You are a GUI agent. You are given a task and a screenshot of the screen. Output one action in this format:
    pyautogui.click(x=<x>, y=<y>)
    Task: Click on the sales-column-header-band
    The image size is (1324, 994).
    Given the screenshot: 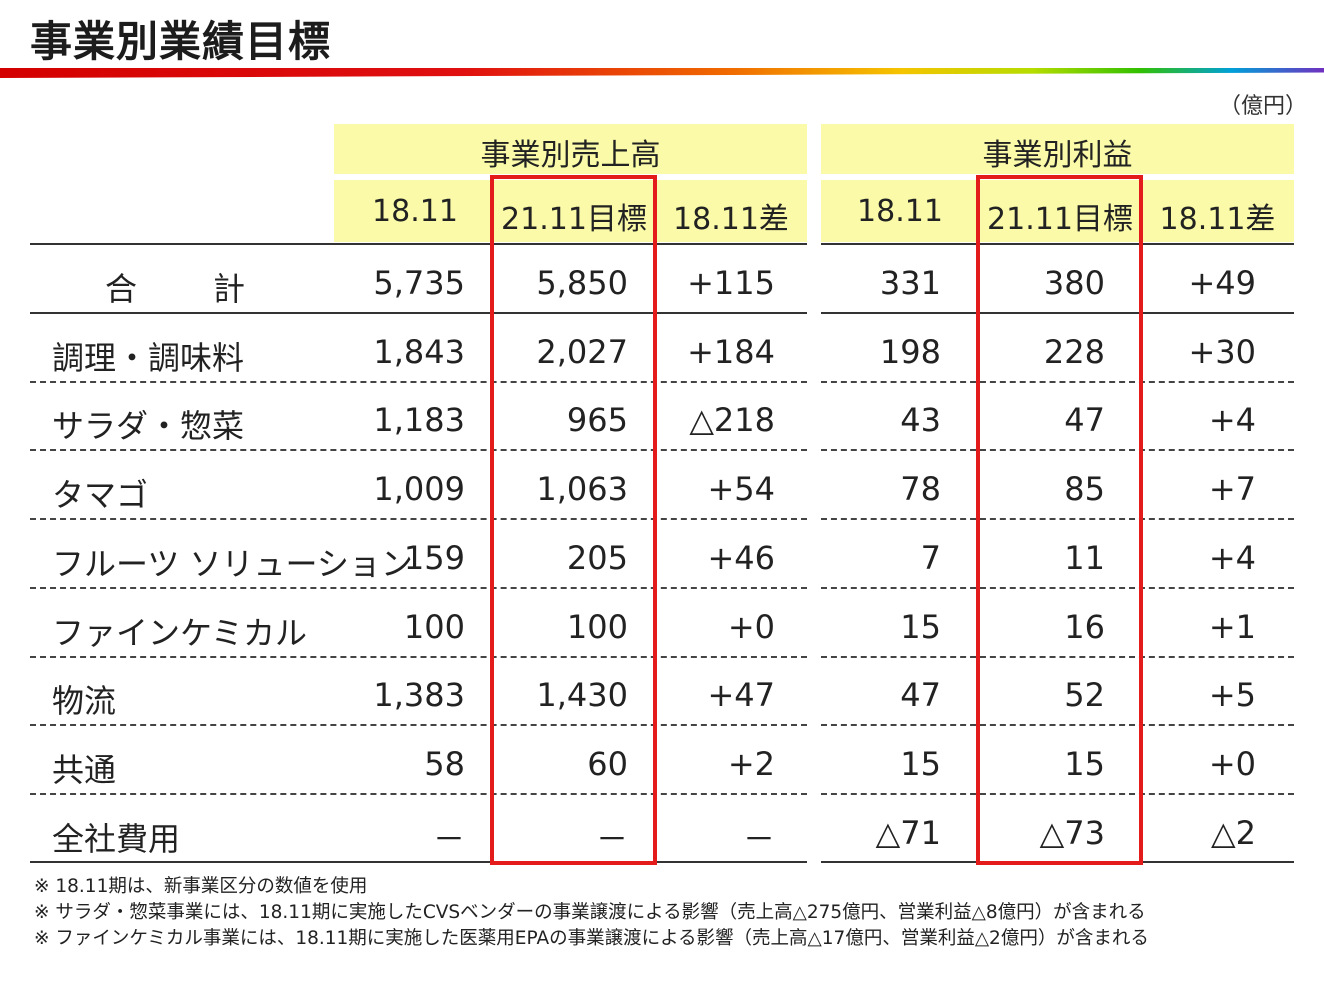 What is the action you would take?
    pyautogui.click(x=570, y=211)
    